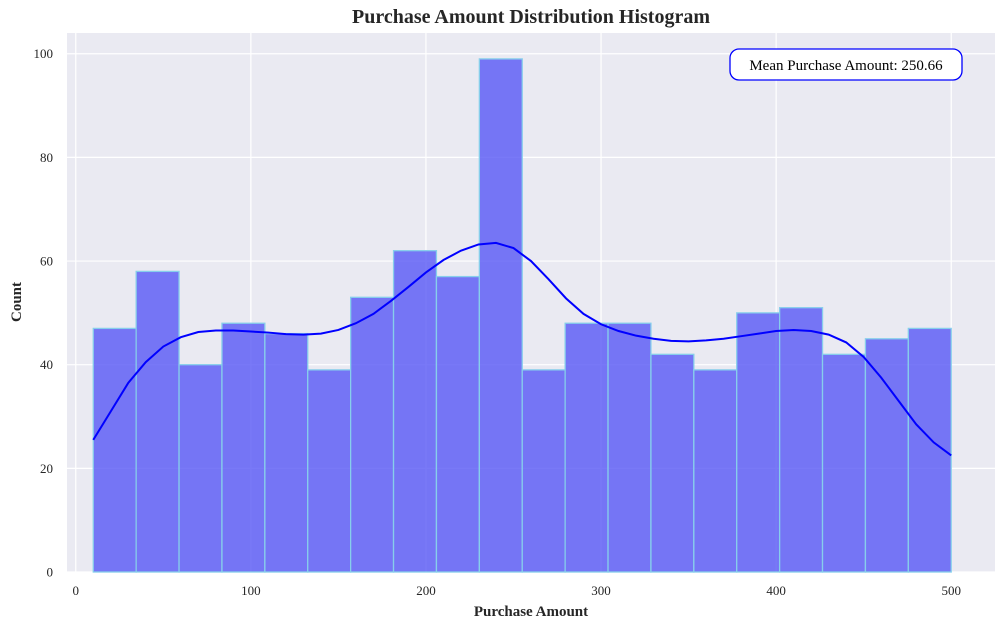 The image size is (1006, 629). I want to click on mean-annotation: Mean Purchase Amount: 250.66, so click(846, 64).